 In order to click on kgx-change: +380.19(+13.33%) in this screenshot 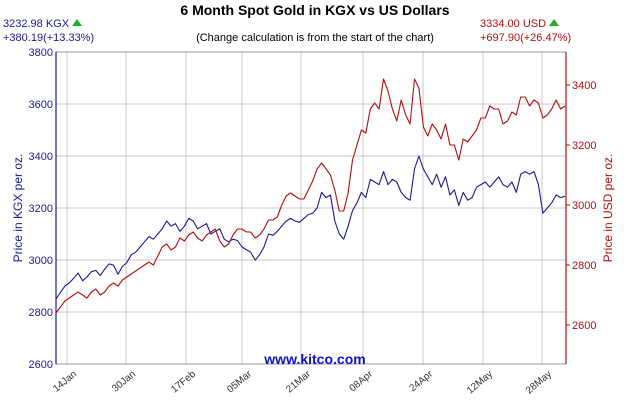, I will do `click(49, 38)`.